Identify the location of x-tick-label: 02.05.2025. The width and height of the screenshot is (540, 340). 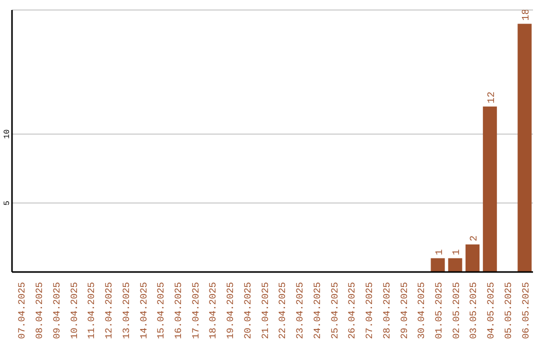
(456, 311).